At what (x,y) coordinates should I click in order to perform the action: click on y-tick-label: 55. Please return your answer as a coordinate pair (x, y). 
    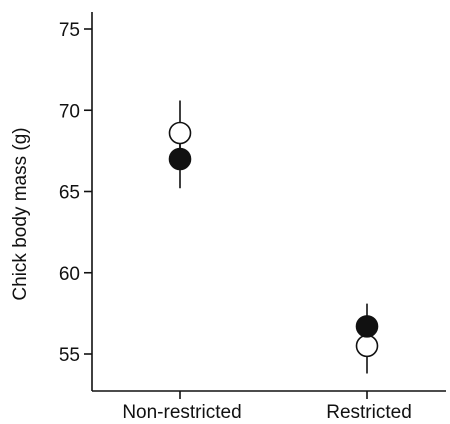
    Looking at the image, I should click on (69, 355).